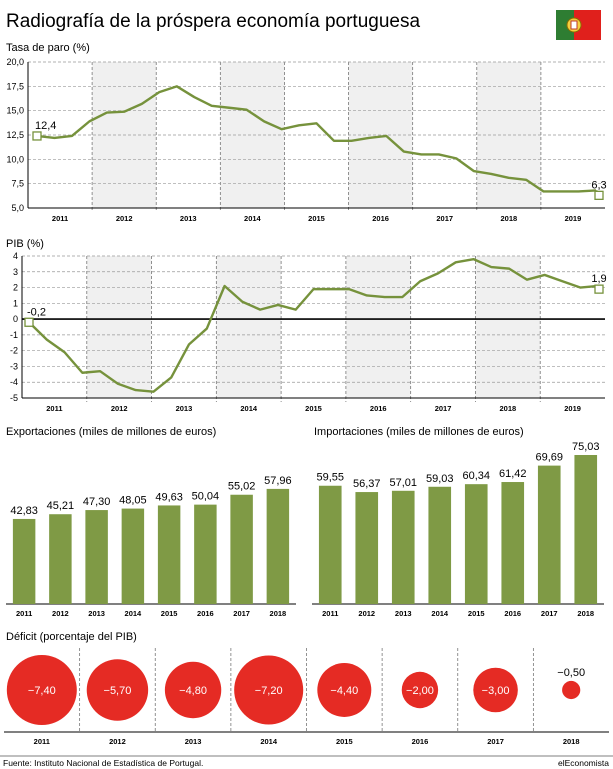 The width and height of the screenshot is (613, 769). Describe the element at coordinates (583, 763) in the screenshot. I see `brand-label: elEconomista` at that location.